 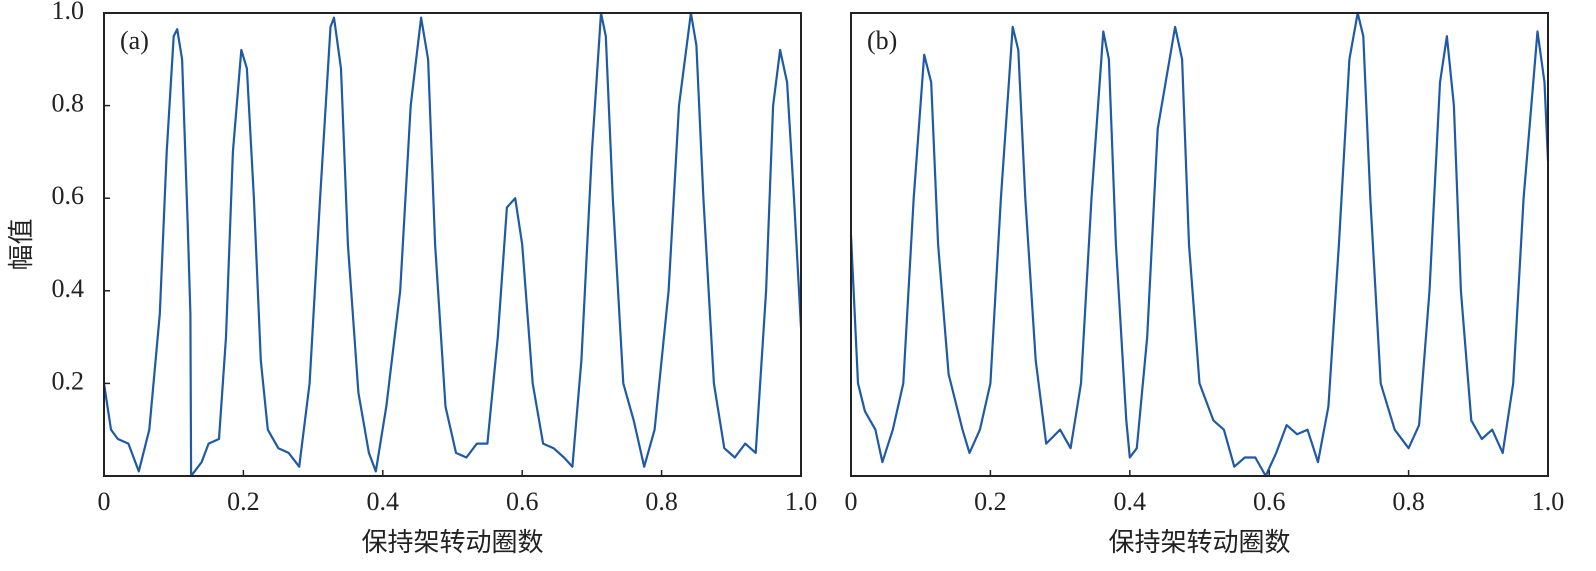 I want to click on panel-label: (a), so click(x=134, y=40).